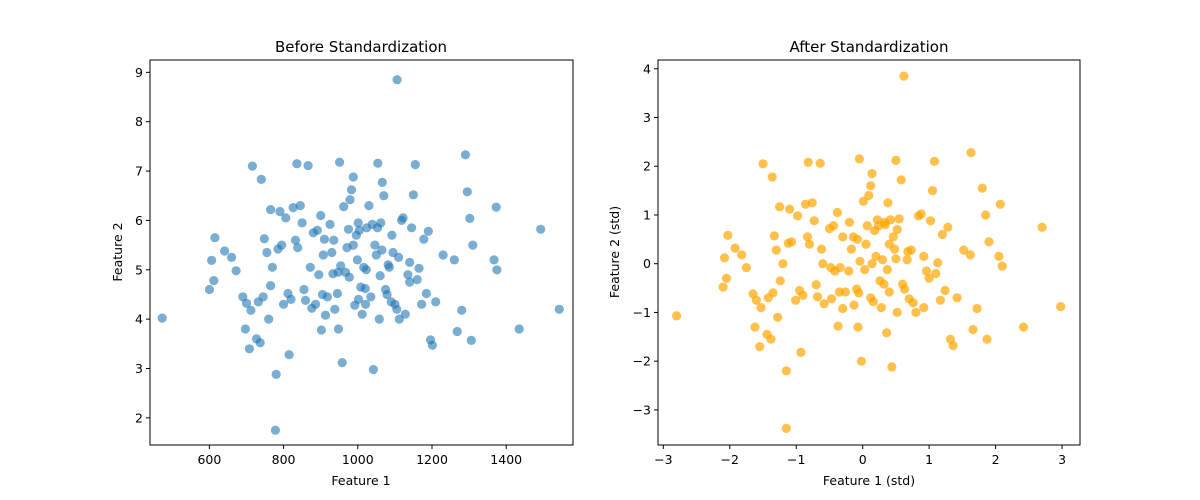  Describe the element at coordinates (139, 269) in the screenshot. I see `y-tick-label: 5` at that location.